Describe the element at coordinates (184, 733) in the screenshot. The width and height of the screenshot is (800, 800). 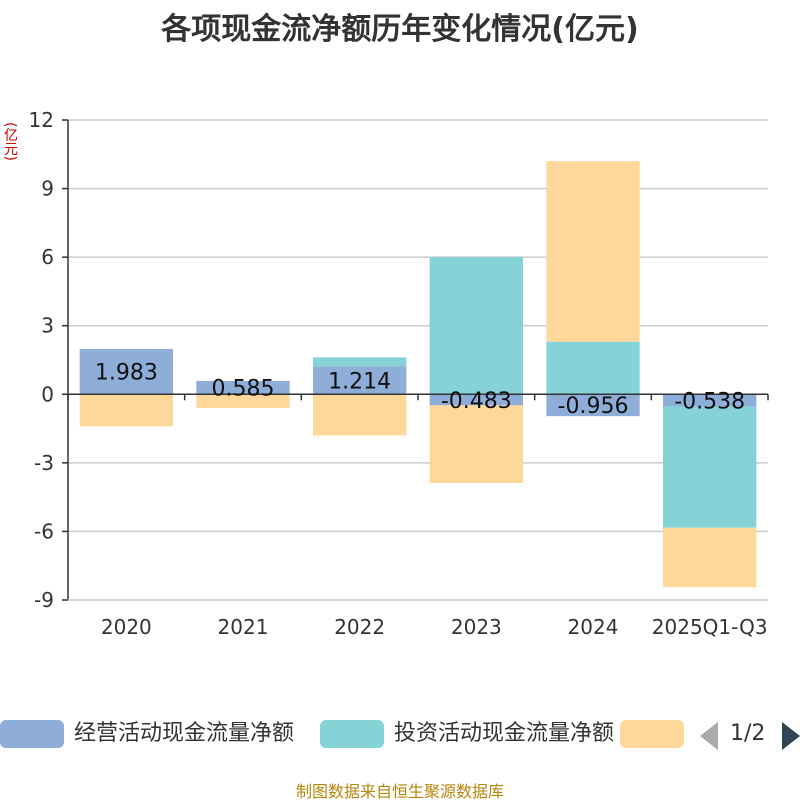
I see `legend-label-operating: 经营活动现金流量净额` at that location.